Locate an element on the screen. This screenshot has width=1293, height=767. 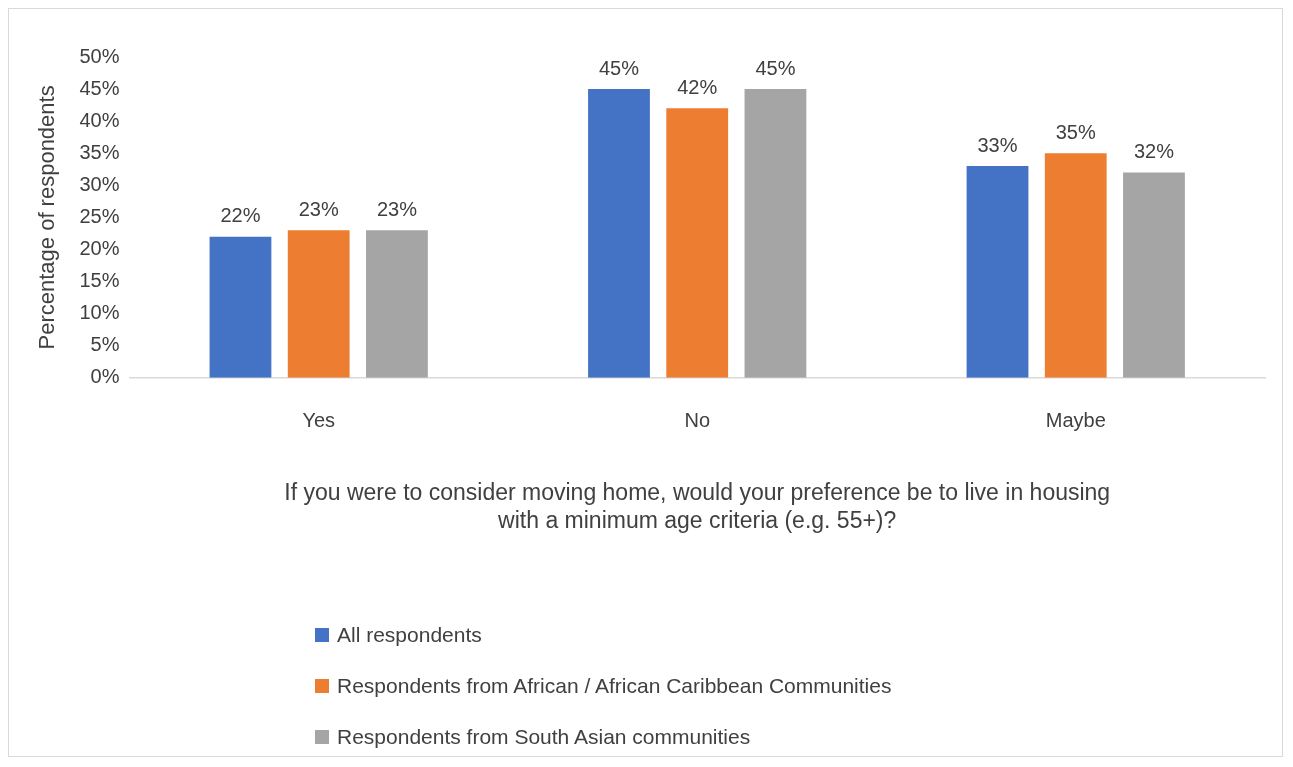
data-label: 32% is located at coordinates (1154, 151).